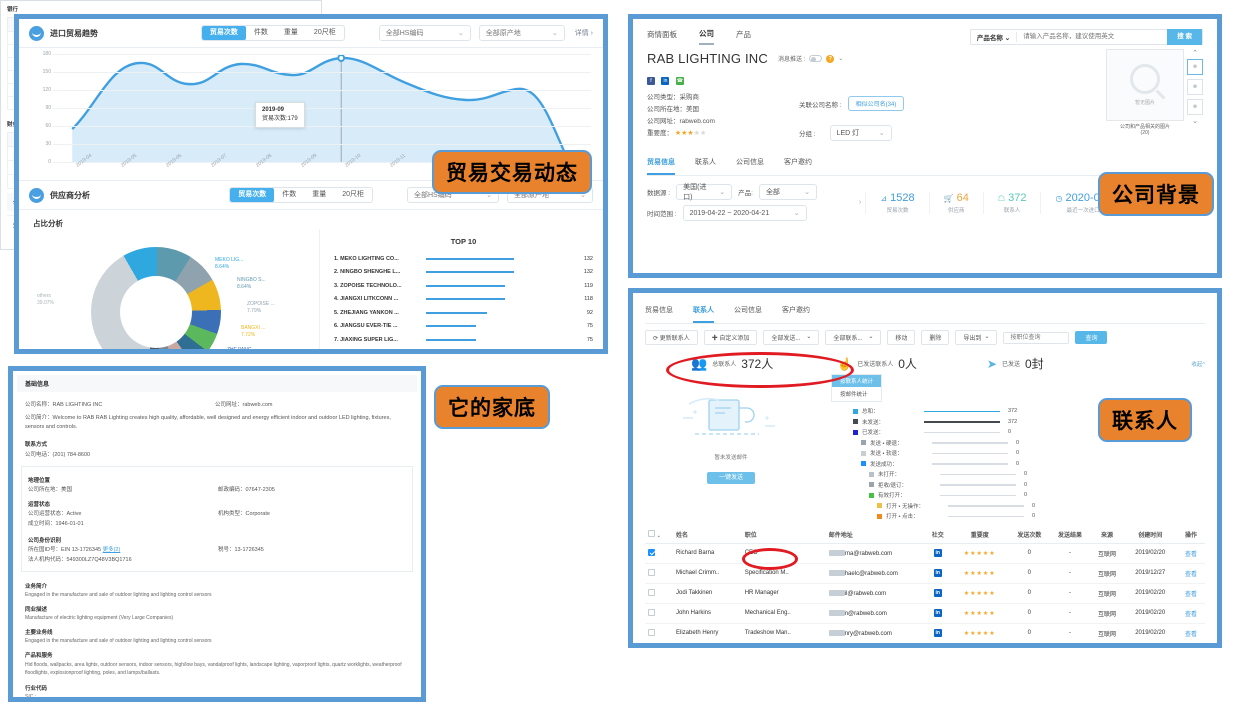  I want to click on select-all-header: ⌄, so click(659, 534).